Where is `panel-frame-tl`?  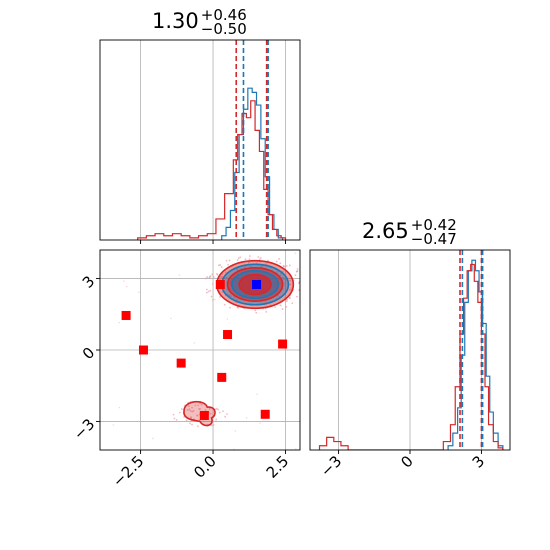
panel-frame-tl is located at coordinates (200, 140).